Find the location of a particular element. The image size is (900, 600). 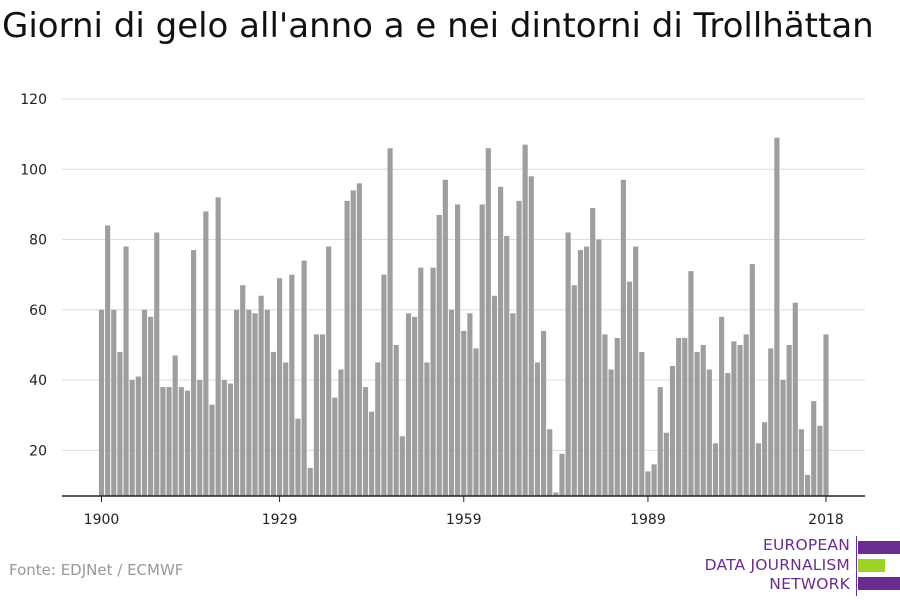

y-tick-label: 40 is located at coordinates (38, 381).